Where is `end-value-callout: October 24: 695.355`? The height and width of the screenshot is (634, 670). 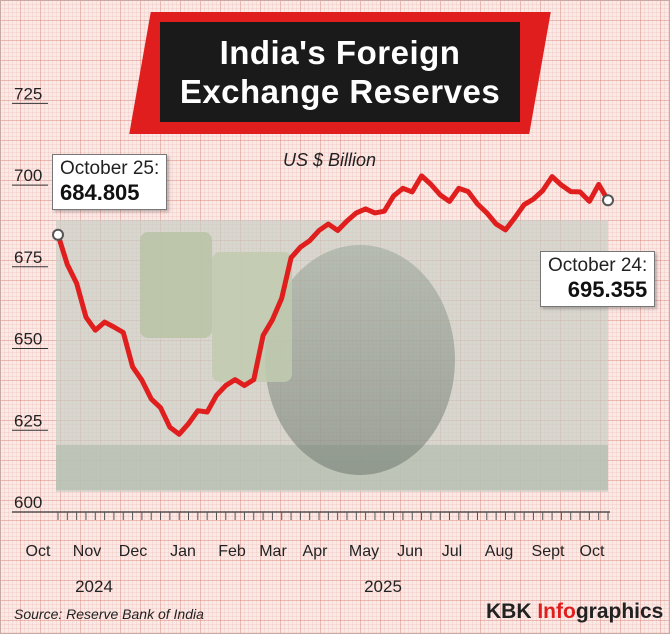 end-value-callout: October 24: 695.355 is located at coordinates (598, 279).